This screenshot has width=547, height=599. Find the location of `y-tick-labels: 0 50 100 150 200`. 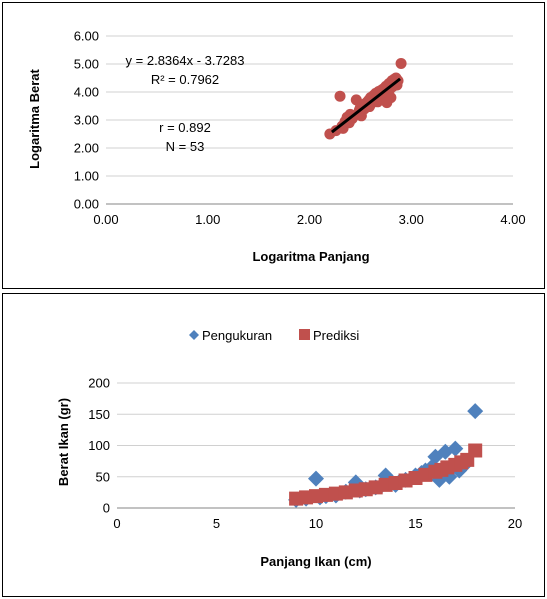

y-tick-labels: 0 50 100 150 200 is located at coordinates (99, 446).